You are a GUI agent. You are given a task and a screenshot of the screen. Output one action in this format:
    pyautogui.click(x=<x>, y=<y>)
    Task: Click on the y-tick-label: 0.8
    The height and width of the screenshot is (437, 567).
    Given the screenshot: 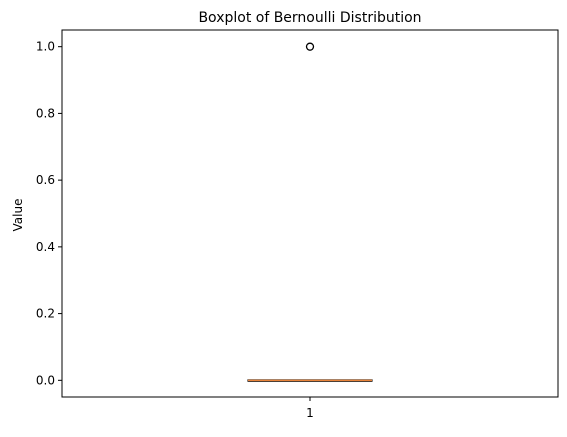 What is the action you would take?
    pyautogui.click(x=45, y=113)
    